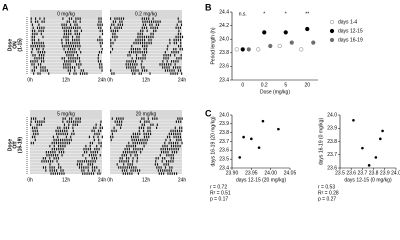 This screenshot has height=240, width=400. I want to click on dose-label: Off, so click(15, 145).